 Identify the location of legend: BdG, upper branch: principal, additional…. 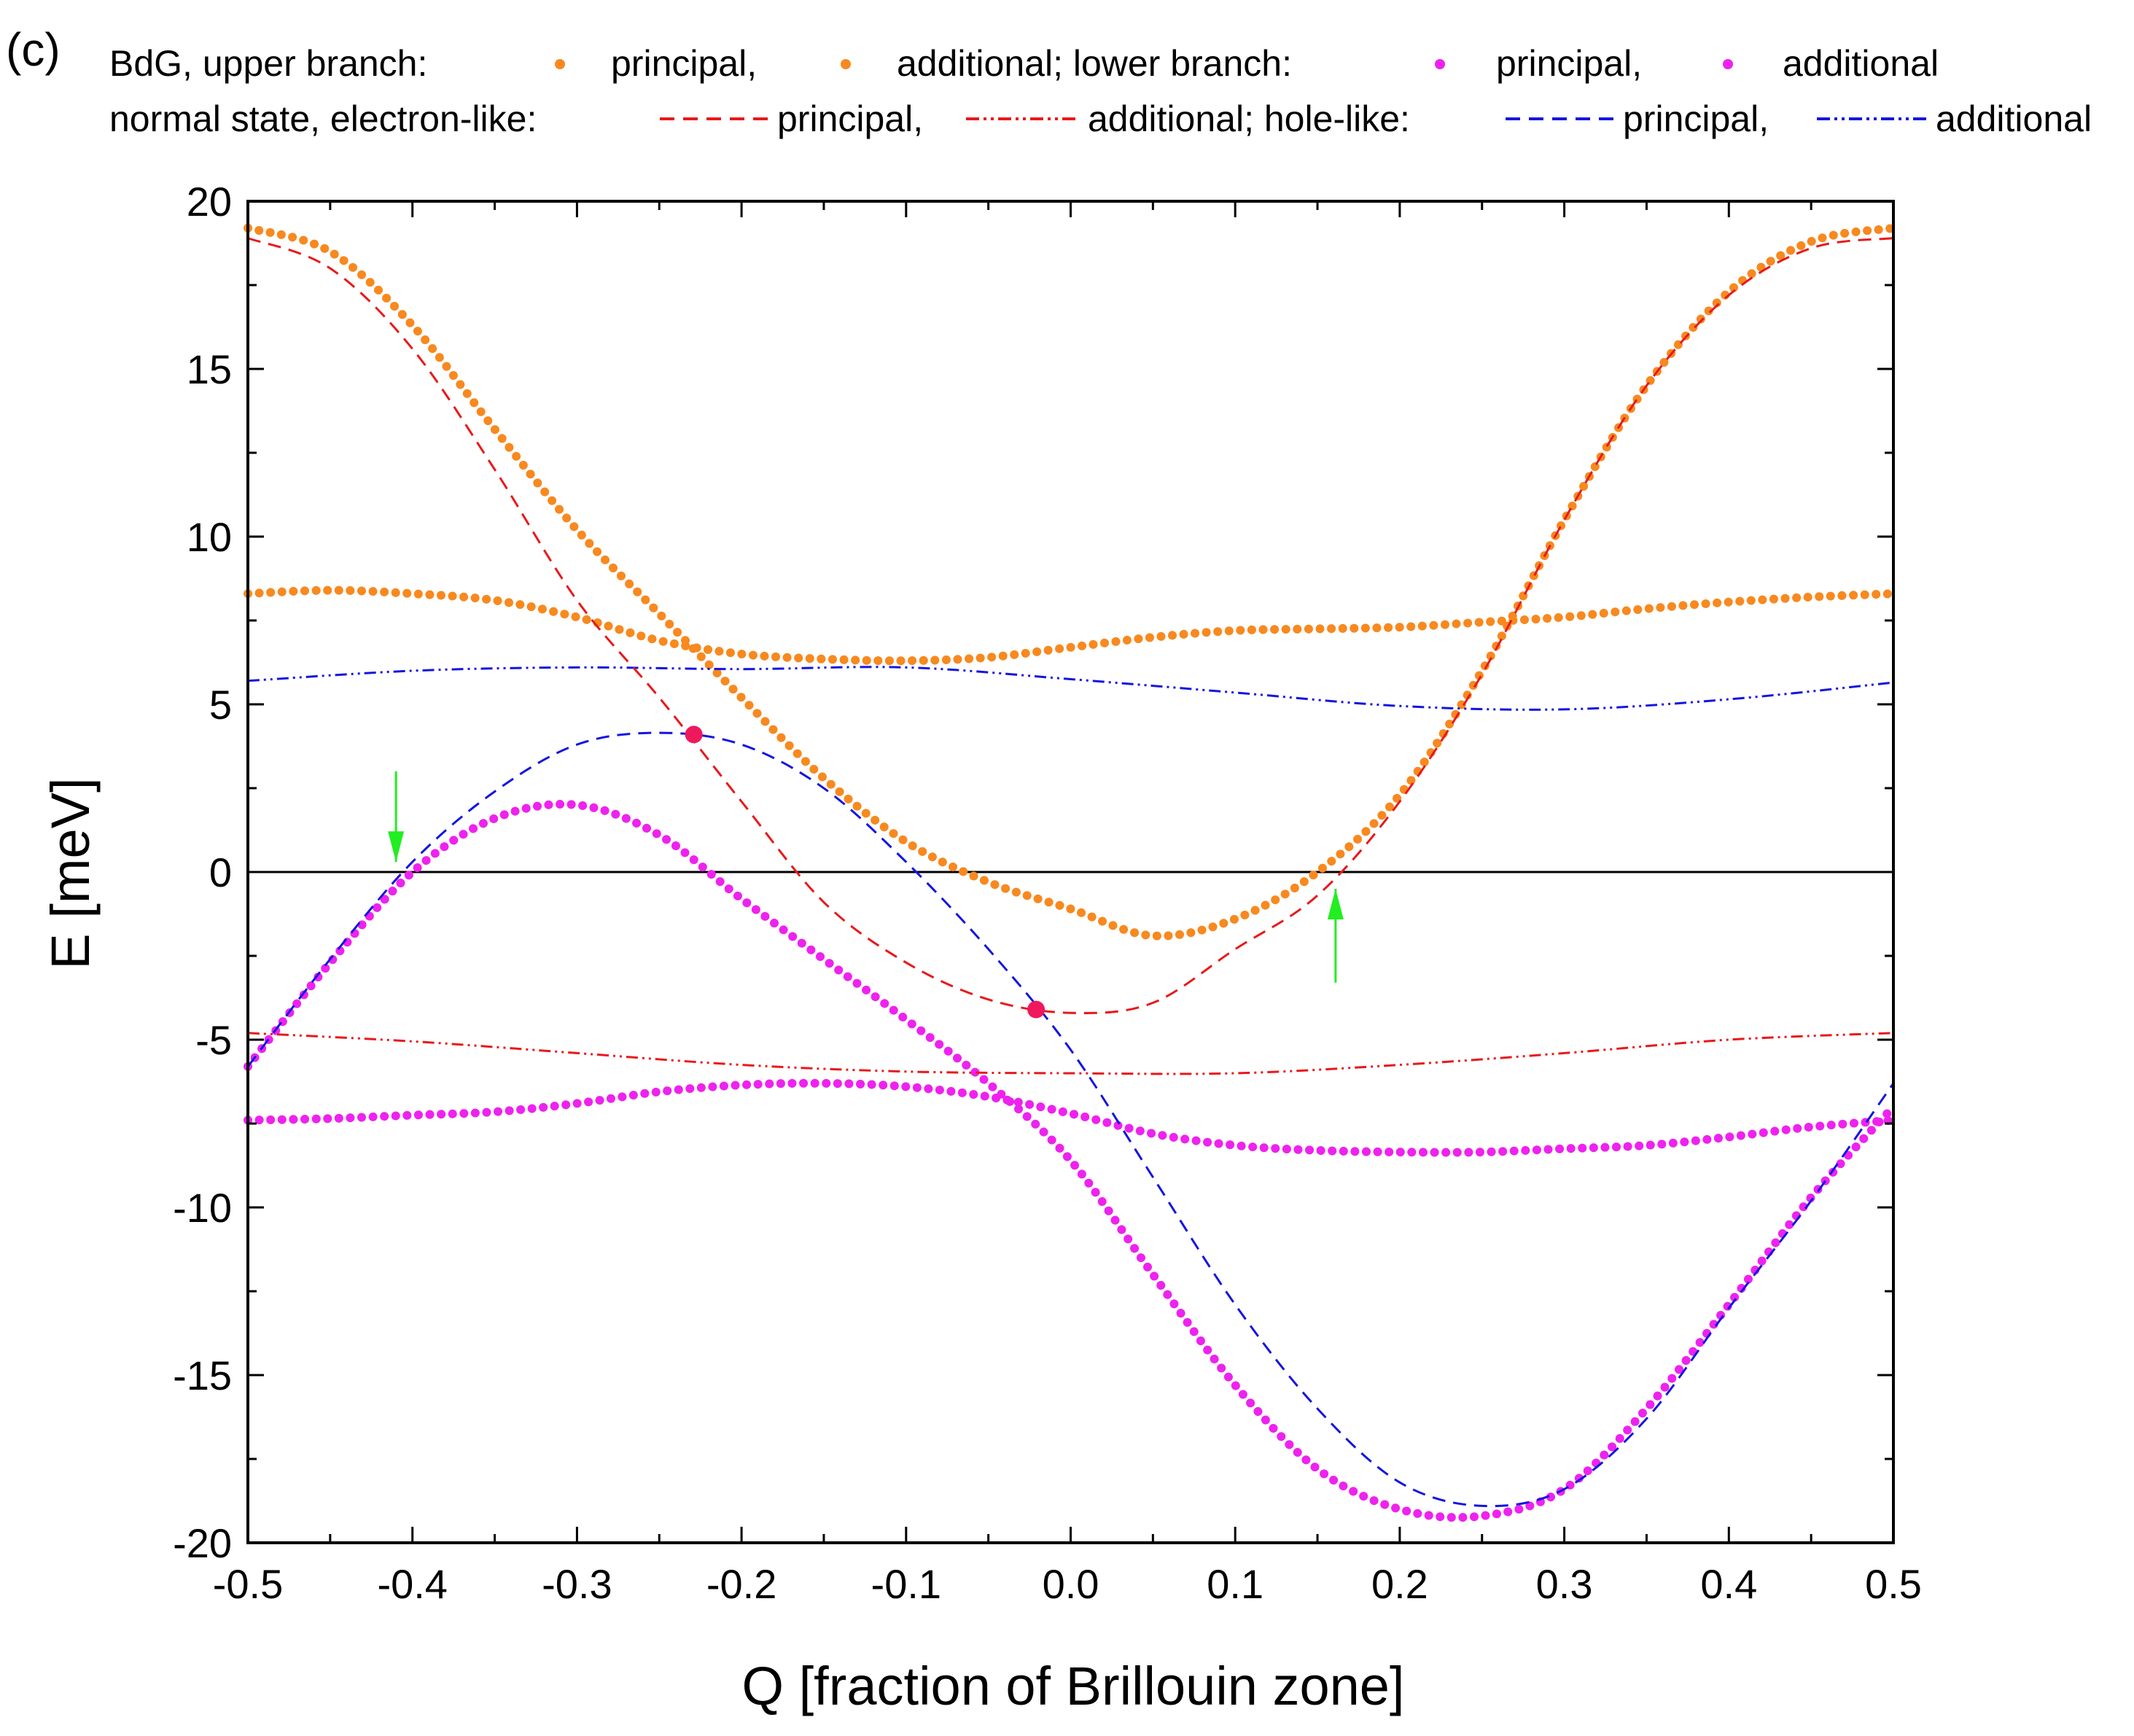
(1100, 91).